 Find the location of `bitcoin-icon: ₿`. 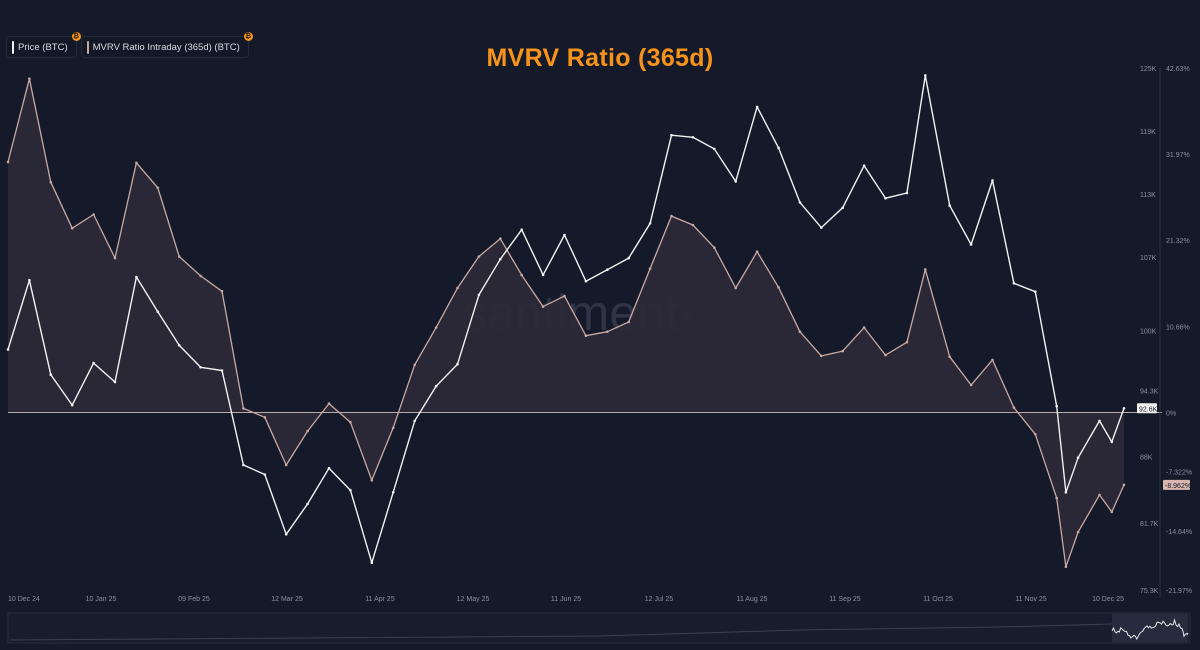

bitcoin-icon: ₿ is located at coordinates (248, 36).